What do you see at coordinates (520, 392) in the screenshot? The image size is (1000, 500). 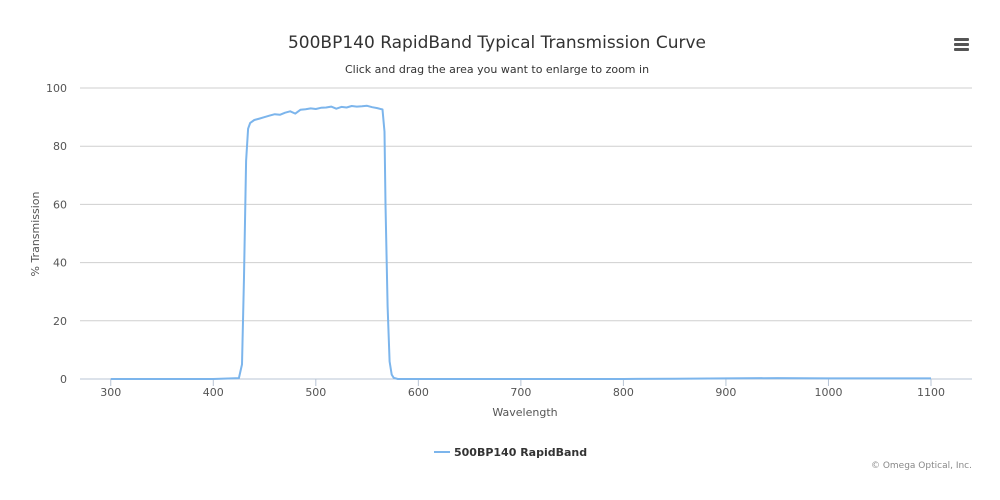 I see `x-tick-label: 700` at bounding box center [520, 392].